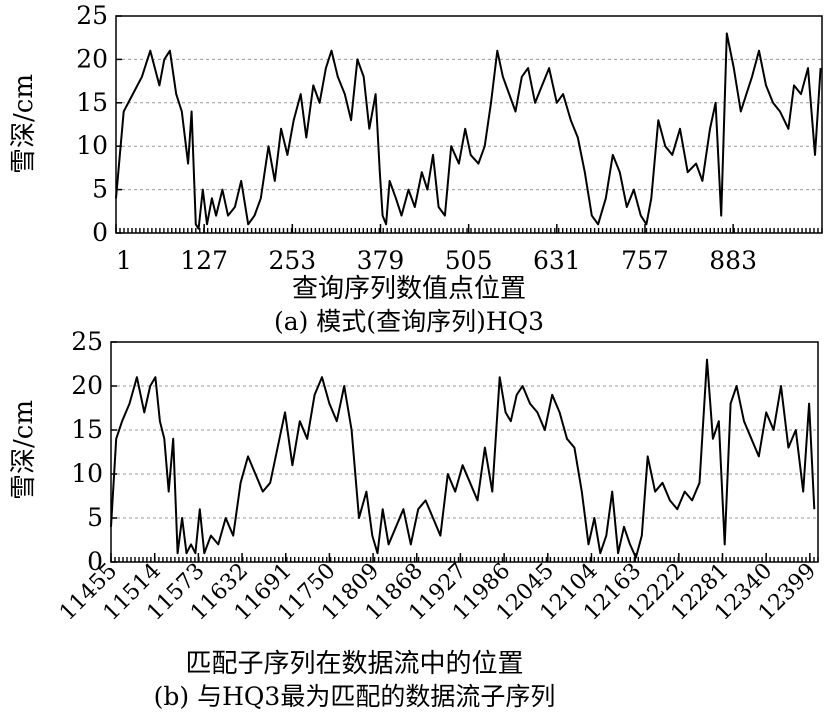 The width and height of the screenshot is (825, 713). I want to click on y-tick-label-b-2: 10, so click(87, 473).